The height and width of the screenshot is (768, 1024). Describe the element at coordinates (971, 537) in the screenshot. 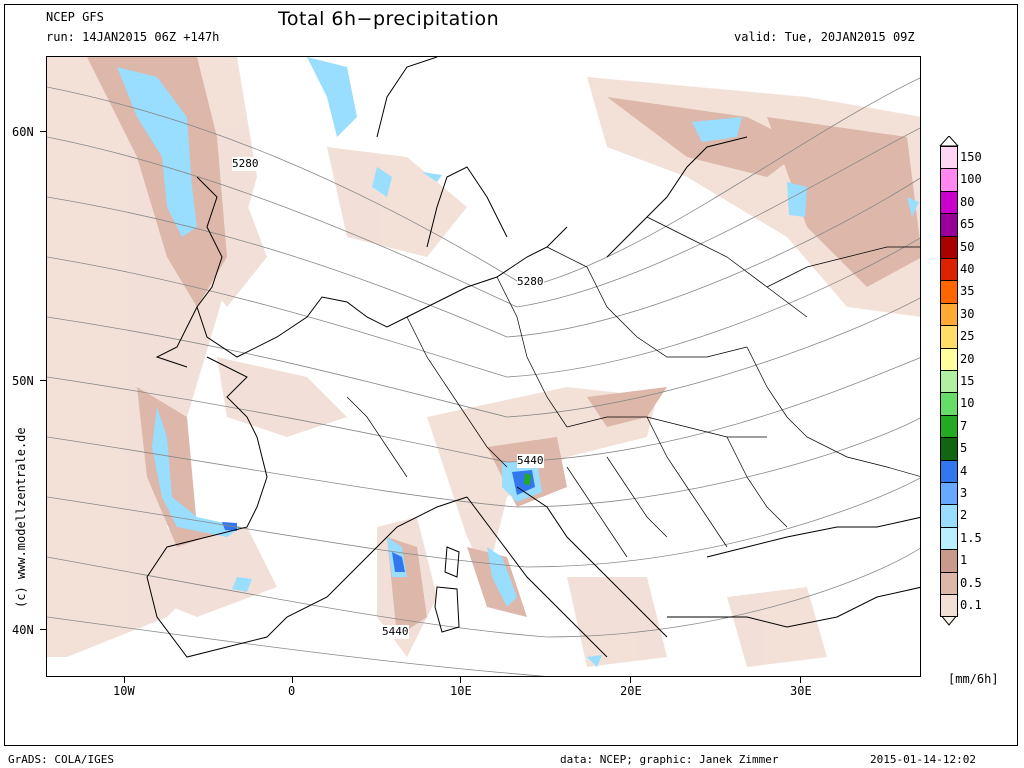

I see `legend-label-1_5: 1.5` at that location.